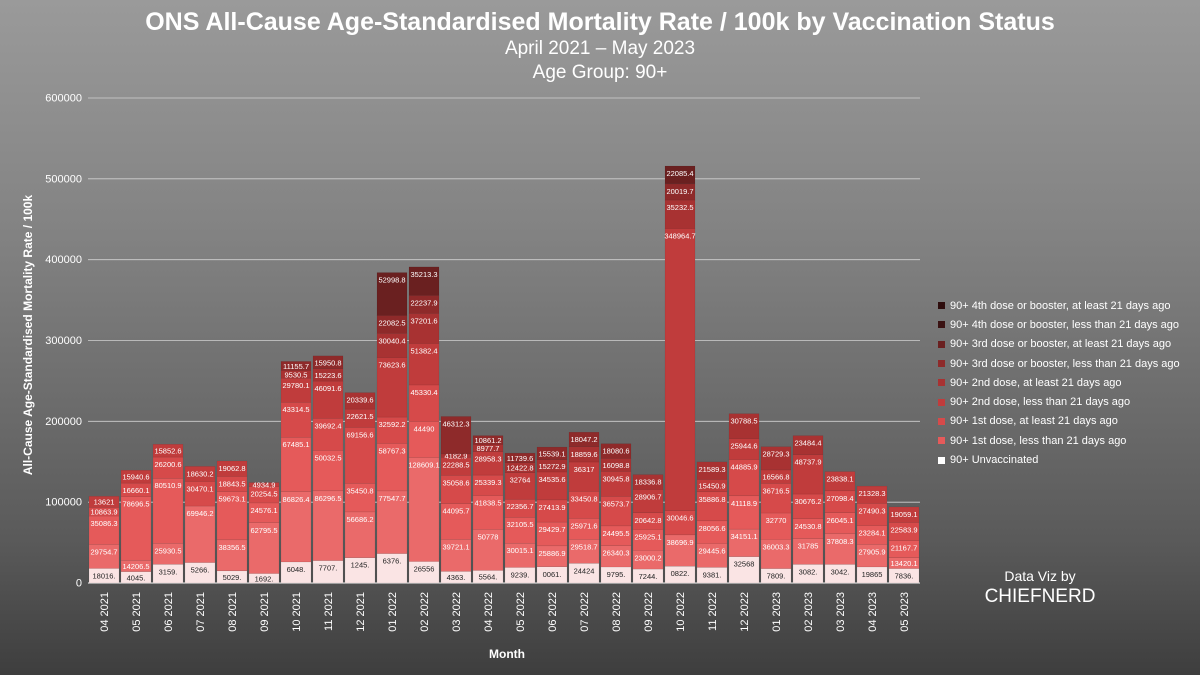  Describe the element at coordinates (711, 528) in the screenshot. I see `data-label: 28056.6` at that location.